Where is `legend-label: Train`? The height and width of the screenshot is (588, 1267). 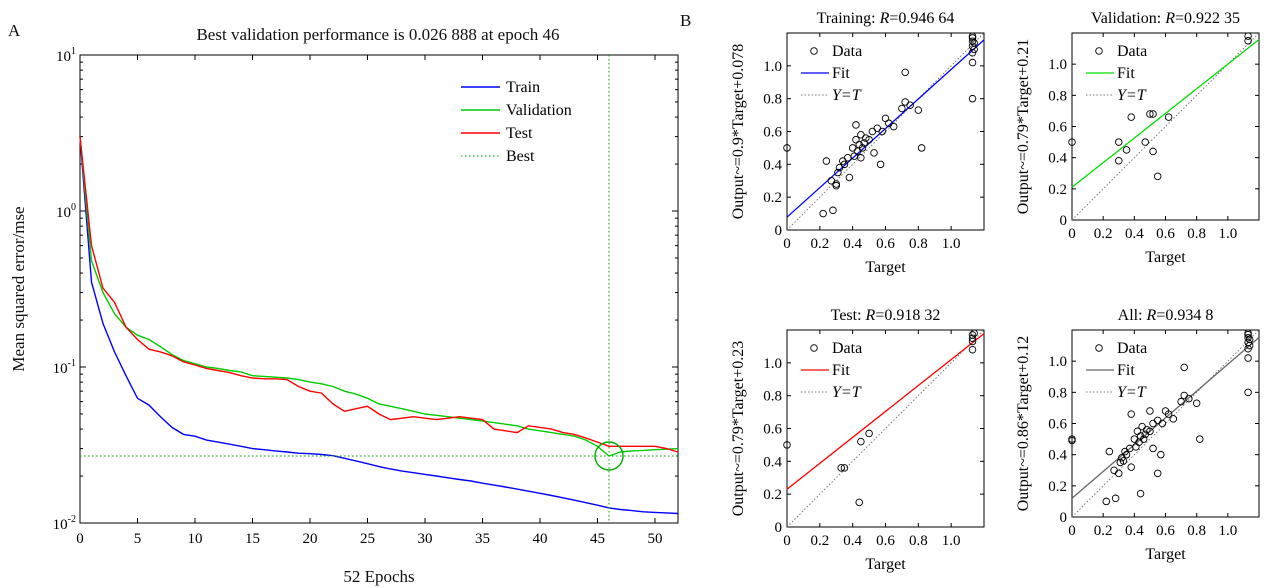 legend-label: Train is located at coordinates (523, 87).